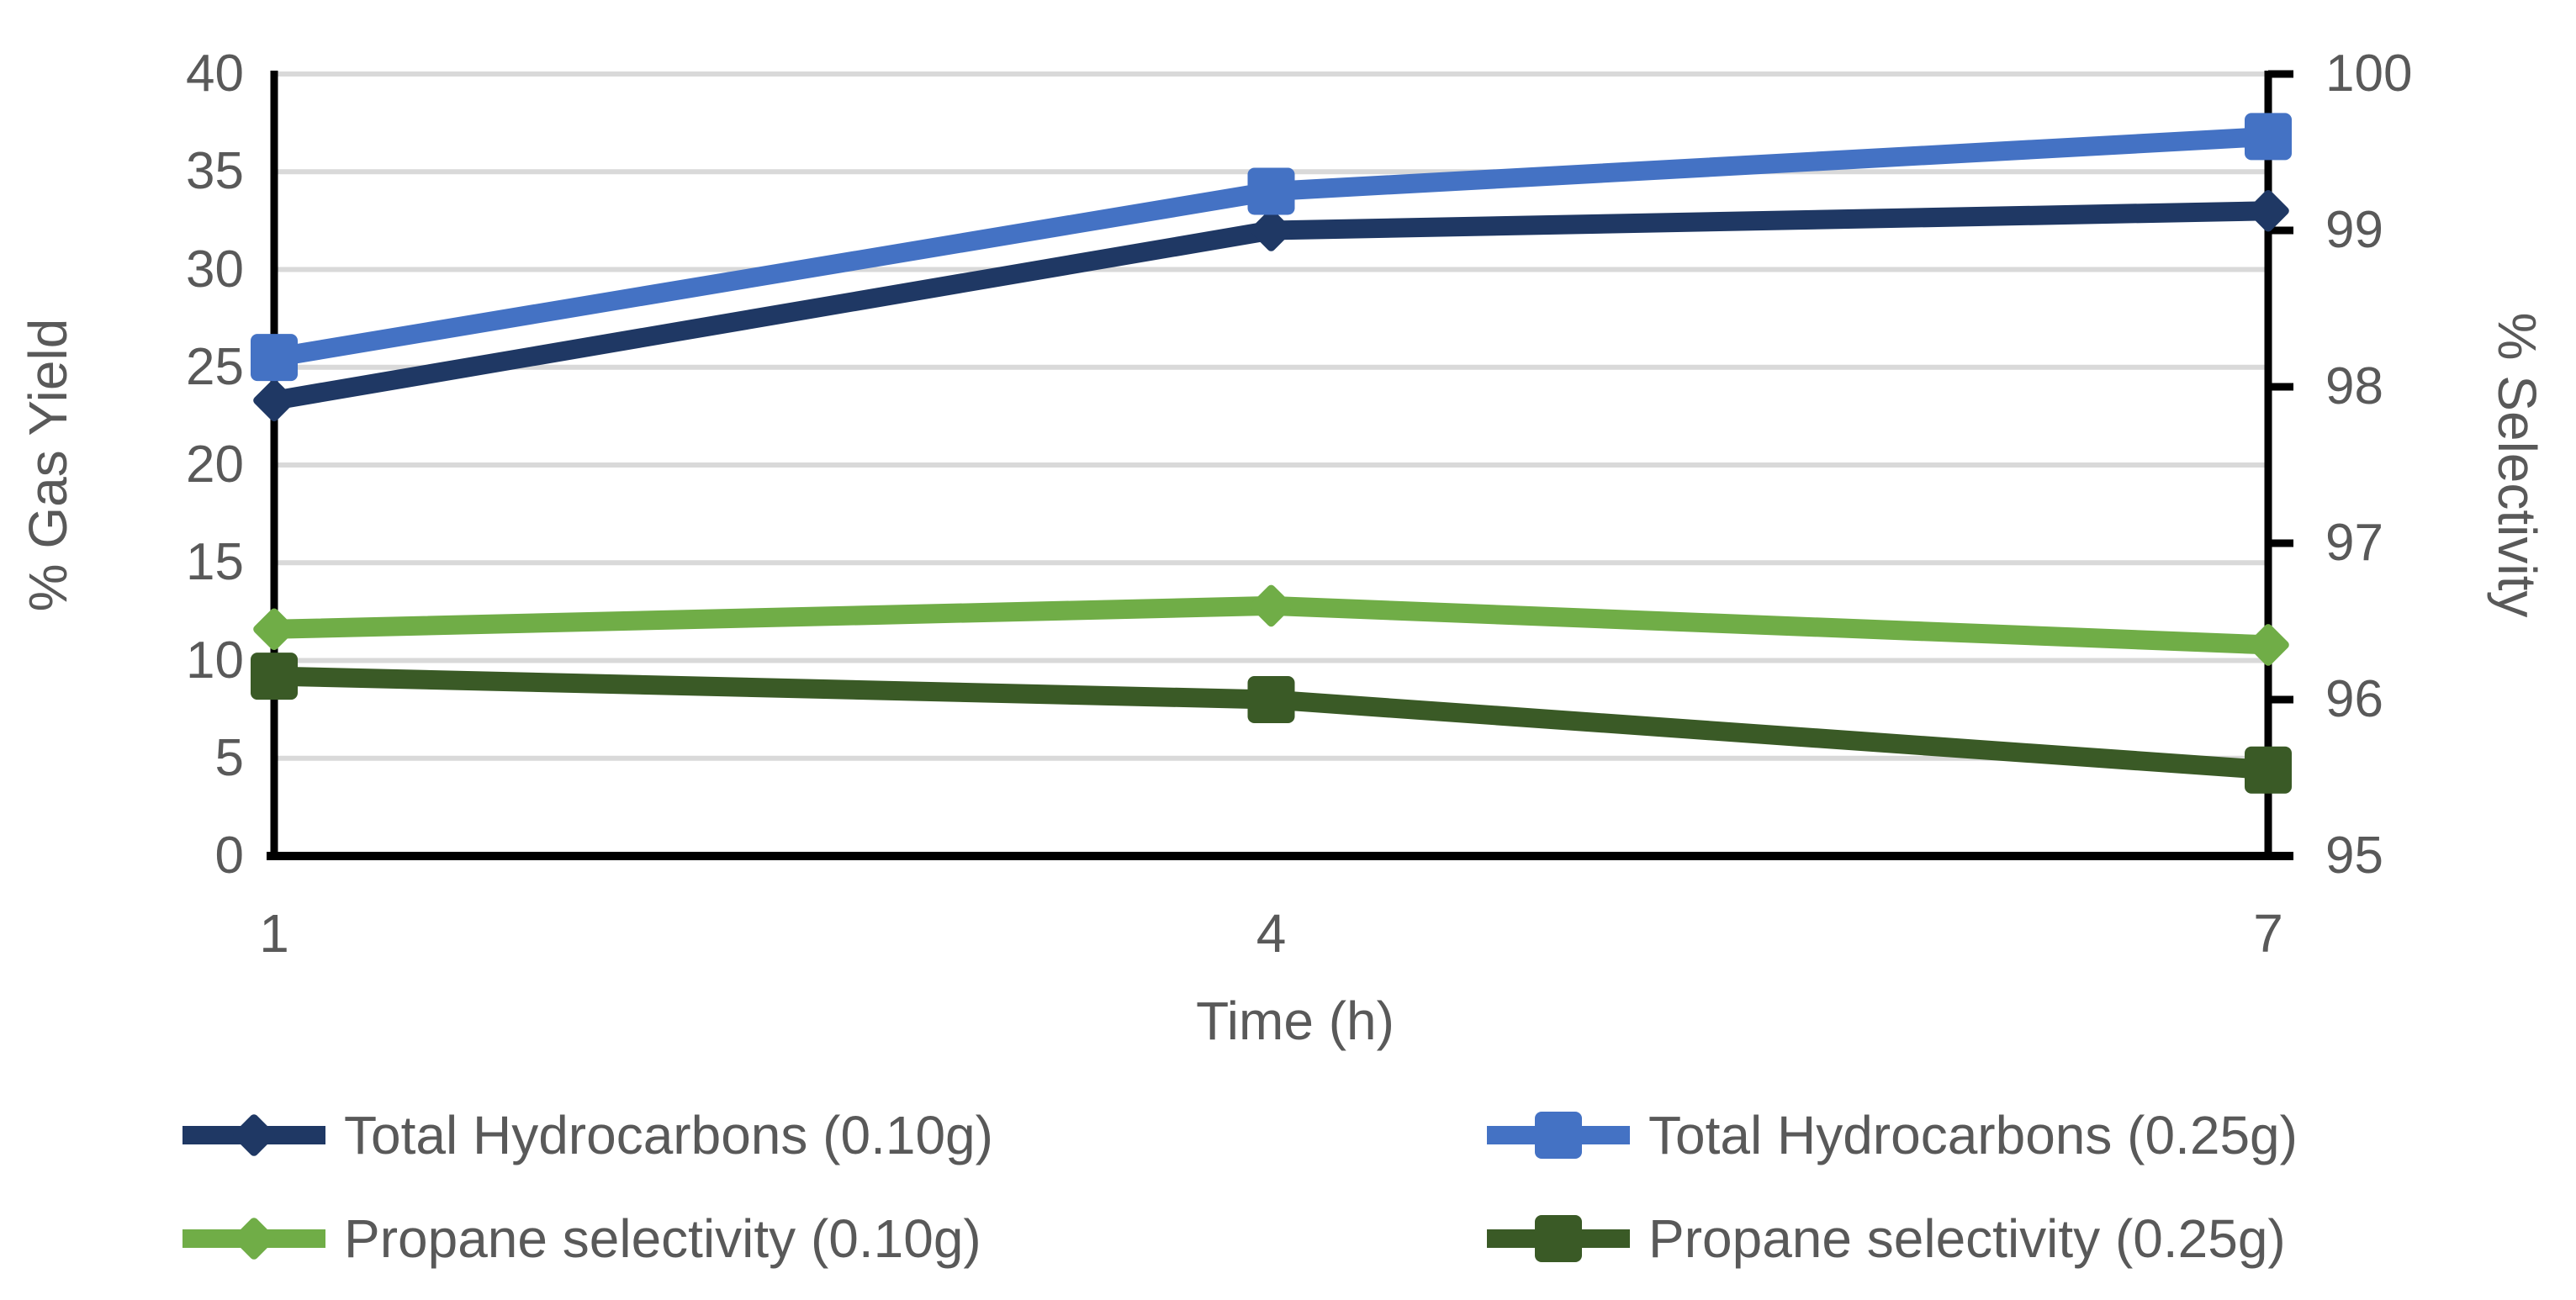 Image resolution: width=2576 pixels, height=1300 pixels. Describe the element at coordinates (48, 465) in the screenshot. I see `left-axis-title: % Gas Yield` at that location.